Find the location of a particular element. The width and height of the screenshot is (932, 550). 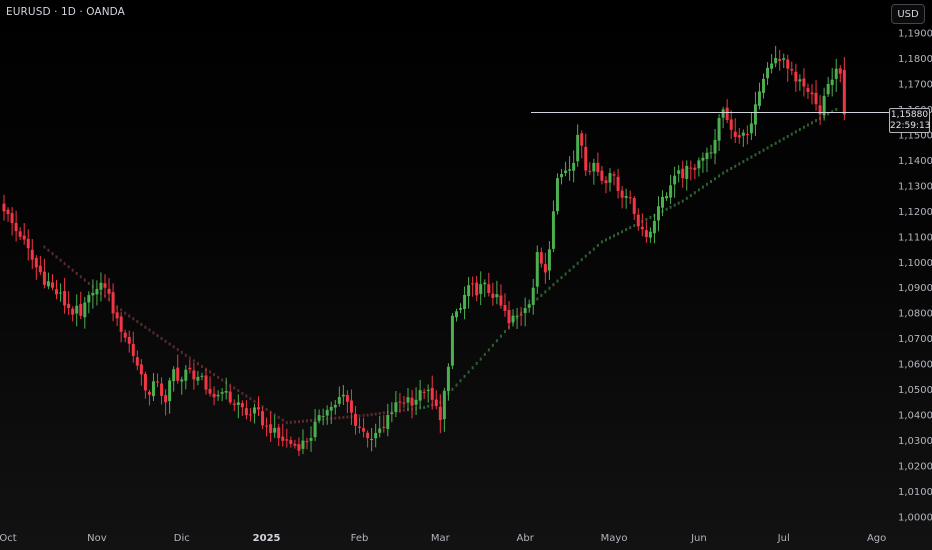

currency-button: USD is located at coordinates (908, 14).